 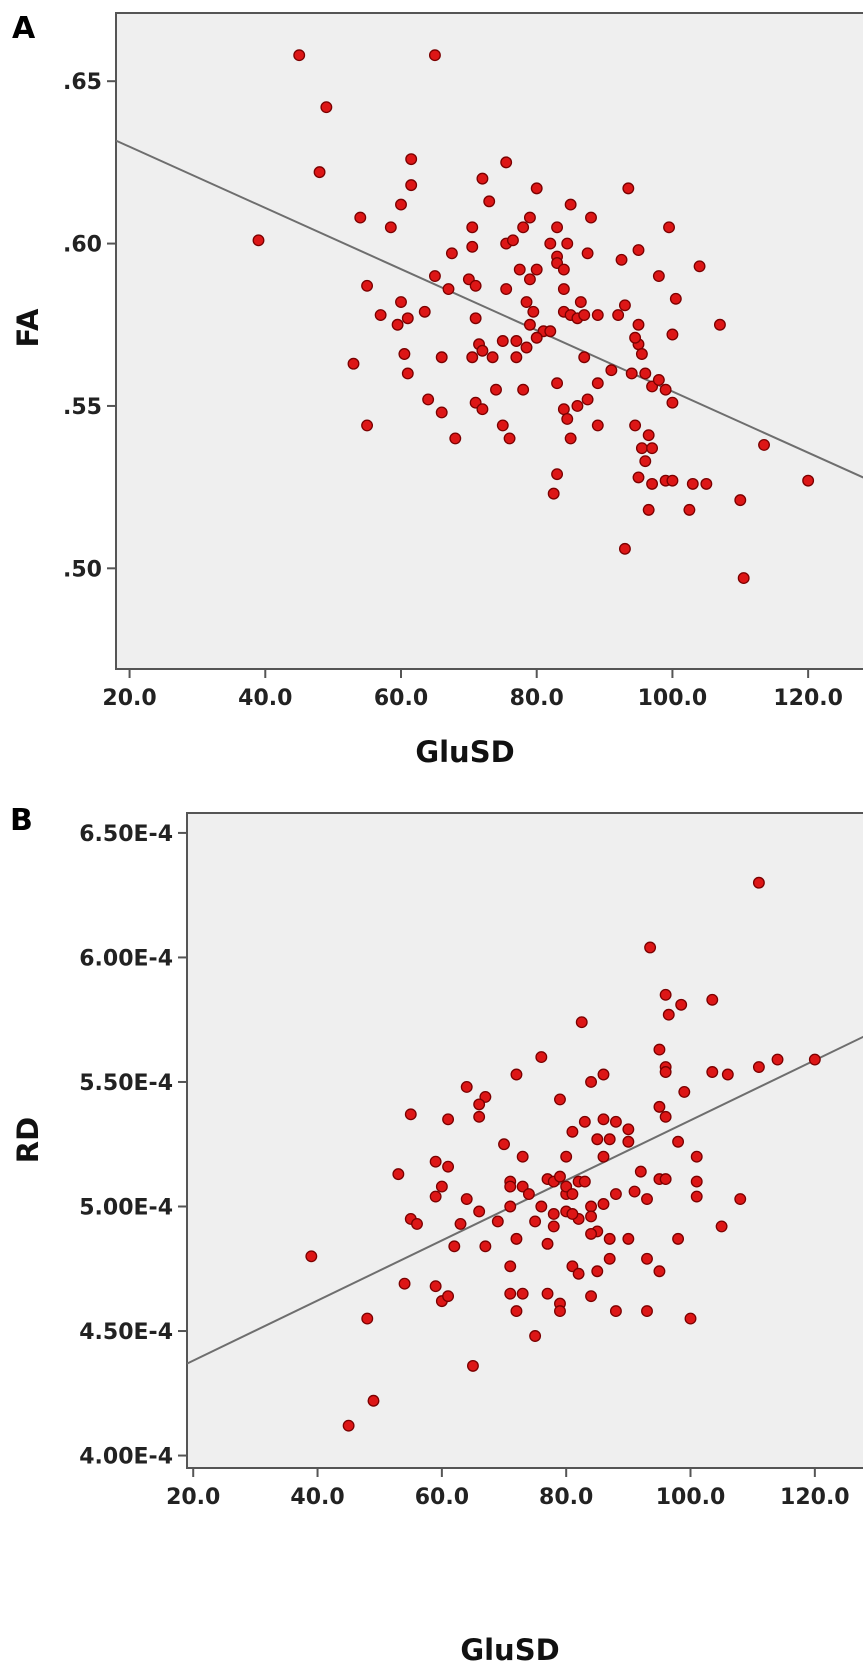 What do you see at coordinates (89, 326) in the screenshot?
I see `panel-a-y-axis: .50 .55 .60 .65` at bounding box center [89, 326].